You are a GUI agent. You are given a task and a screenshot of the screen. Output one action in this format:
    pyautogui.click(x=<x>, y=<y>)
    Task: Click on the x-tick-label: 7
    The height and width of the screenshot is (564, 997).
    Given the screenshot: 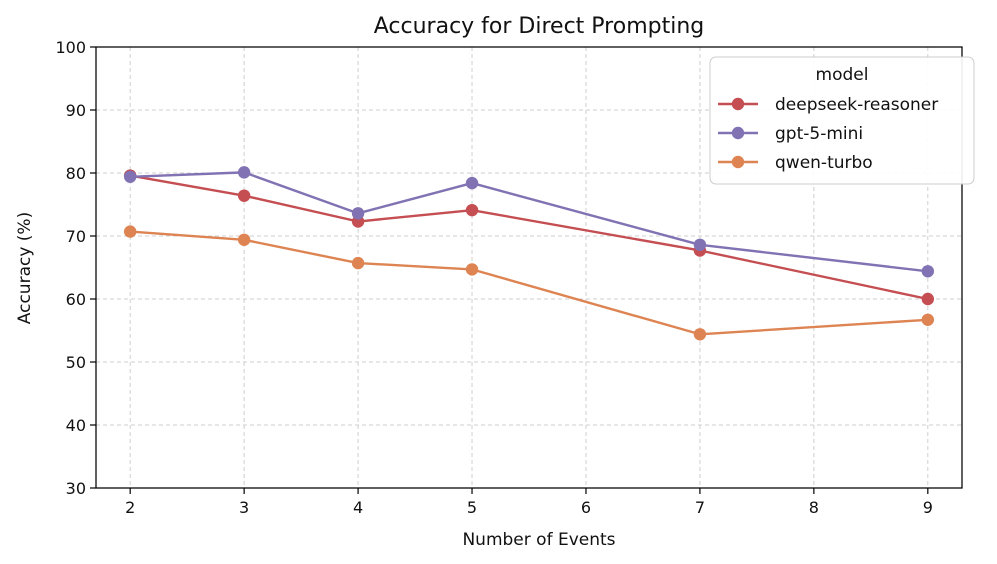 What is the action you would take?
    pyautogui.click(x=700, y=507)
    